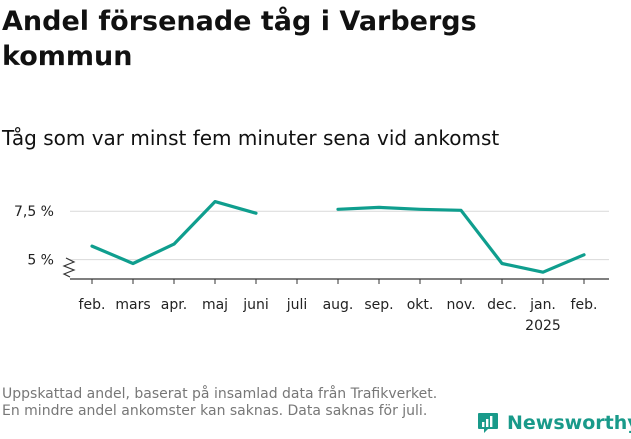  What do you see at coordinates (255, 305) in the screenshot?
I see `x-tick-label: juni` at bounding box center [255, 305].